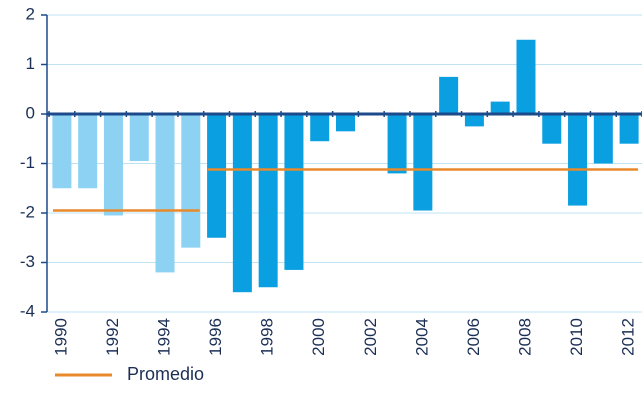 The width and height of the screenshot is (642, 416). I want to click on x-tick-label: 2012, so click(628, 337).